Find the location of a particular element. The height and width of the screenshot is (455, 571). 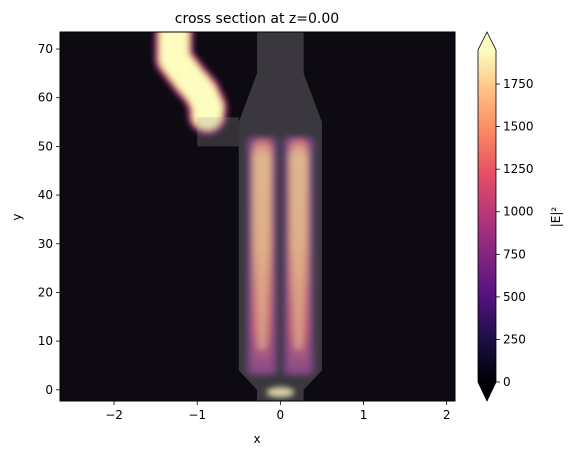

y-tick-label: 30 is located at coordinates (45, 244).